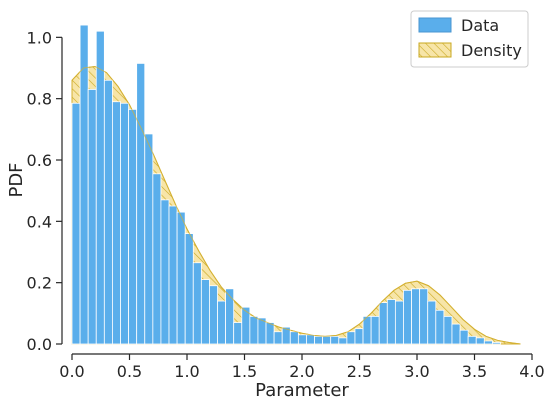 This screenshot has height=407, width=551. Describe the element at coordinates (480, 25) in the screenshot. I see `legend-label-data: Data` at that location.